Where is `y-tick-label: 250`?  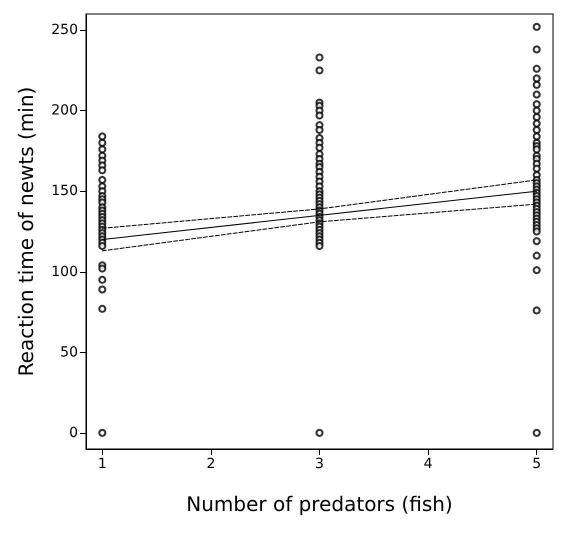
y-tick-label: 250 is located at coordinates (64, 30).